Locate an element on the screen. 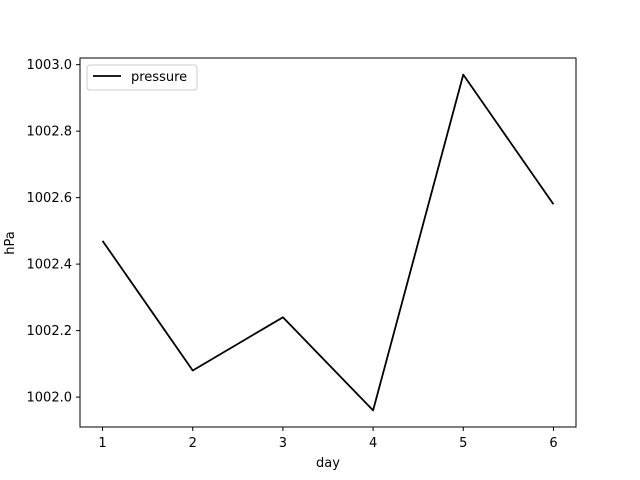  y-tick-label: 1002.0 is located at coordinates (50, 398).